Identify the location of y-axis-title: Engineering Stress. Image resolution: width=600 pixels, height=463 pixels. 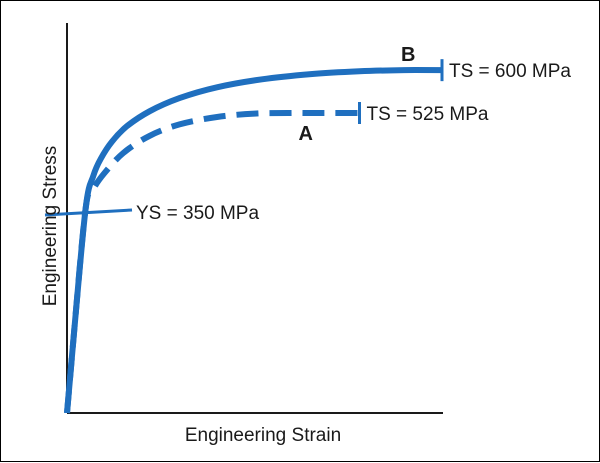
(50, 226).